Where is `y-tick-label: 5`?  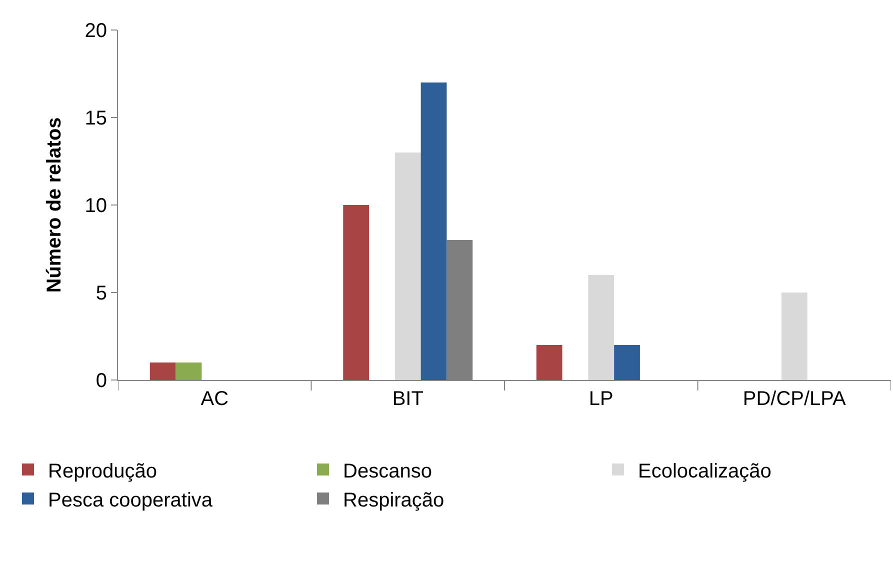
y-tick-label: 5 is located at coordinates (101, 293).